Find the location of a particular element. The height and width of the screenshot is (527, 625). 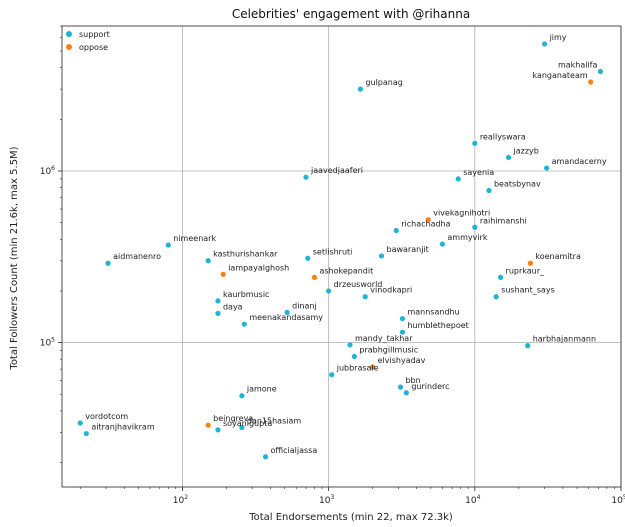

point-label-gurinderc: gurinderc is located at coordinates (430, 386).